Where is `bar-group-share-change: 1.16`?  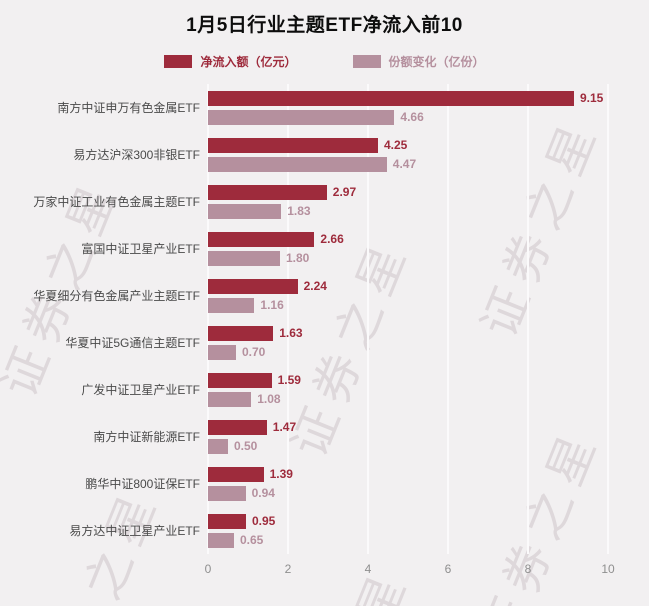 bar-group-share-change: 1.16 is located at coordinates (418, 305).